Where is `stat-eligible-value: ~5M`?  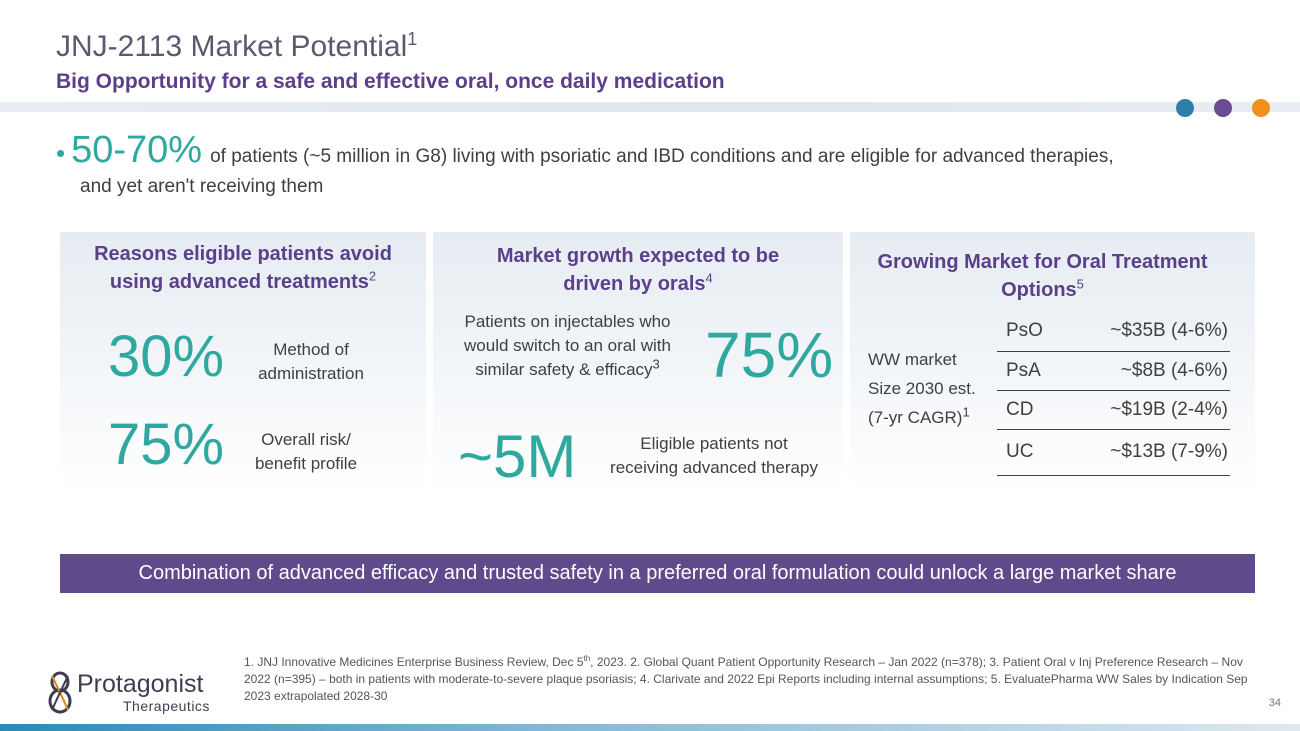
stat-eligible-value: ~5M is located at coordinates (517, 456).